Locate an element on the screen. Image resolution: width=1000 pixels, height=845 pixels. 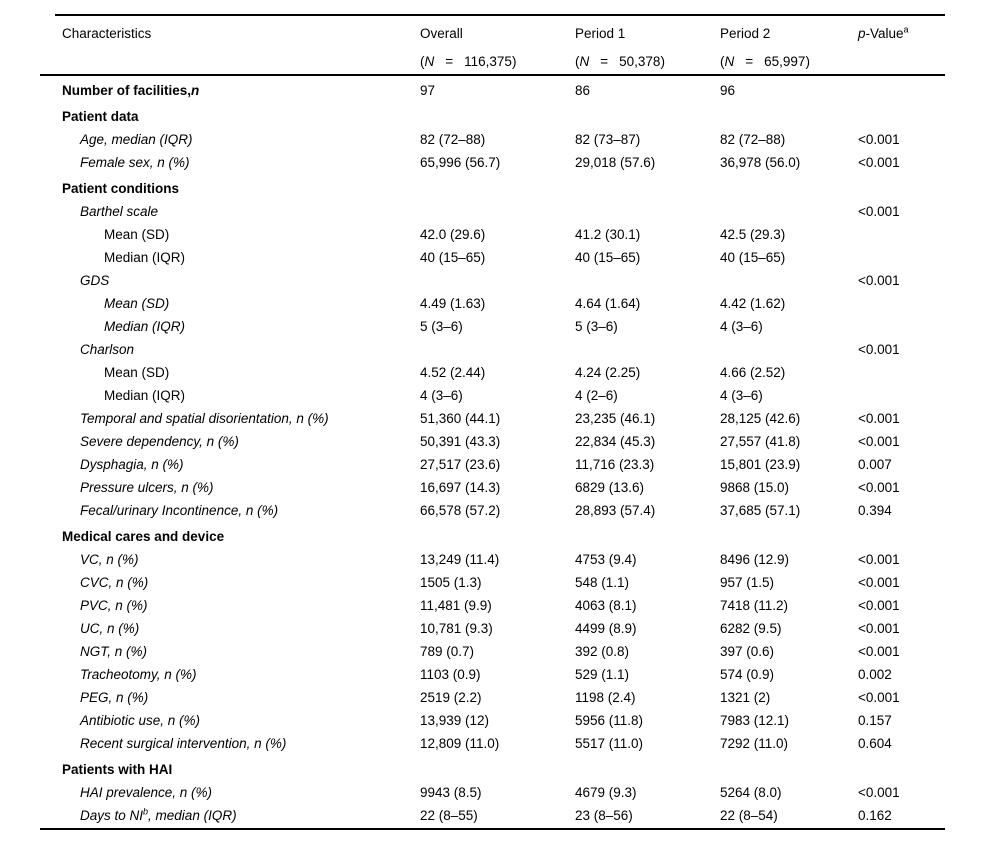
cell-period1: 23 (8–56) is located at coordinates (604, 815).